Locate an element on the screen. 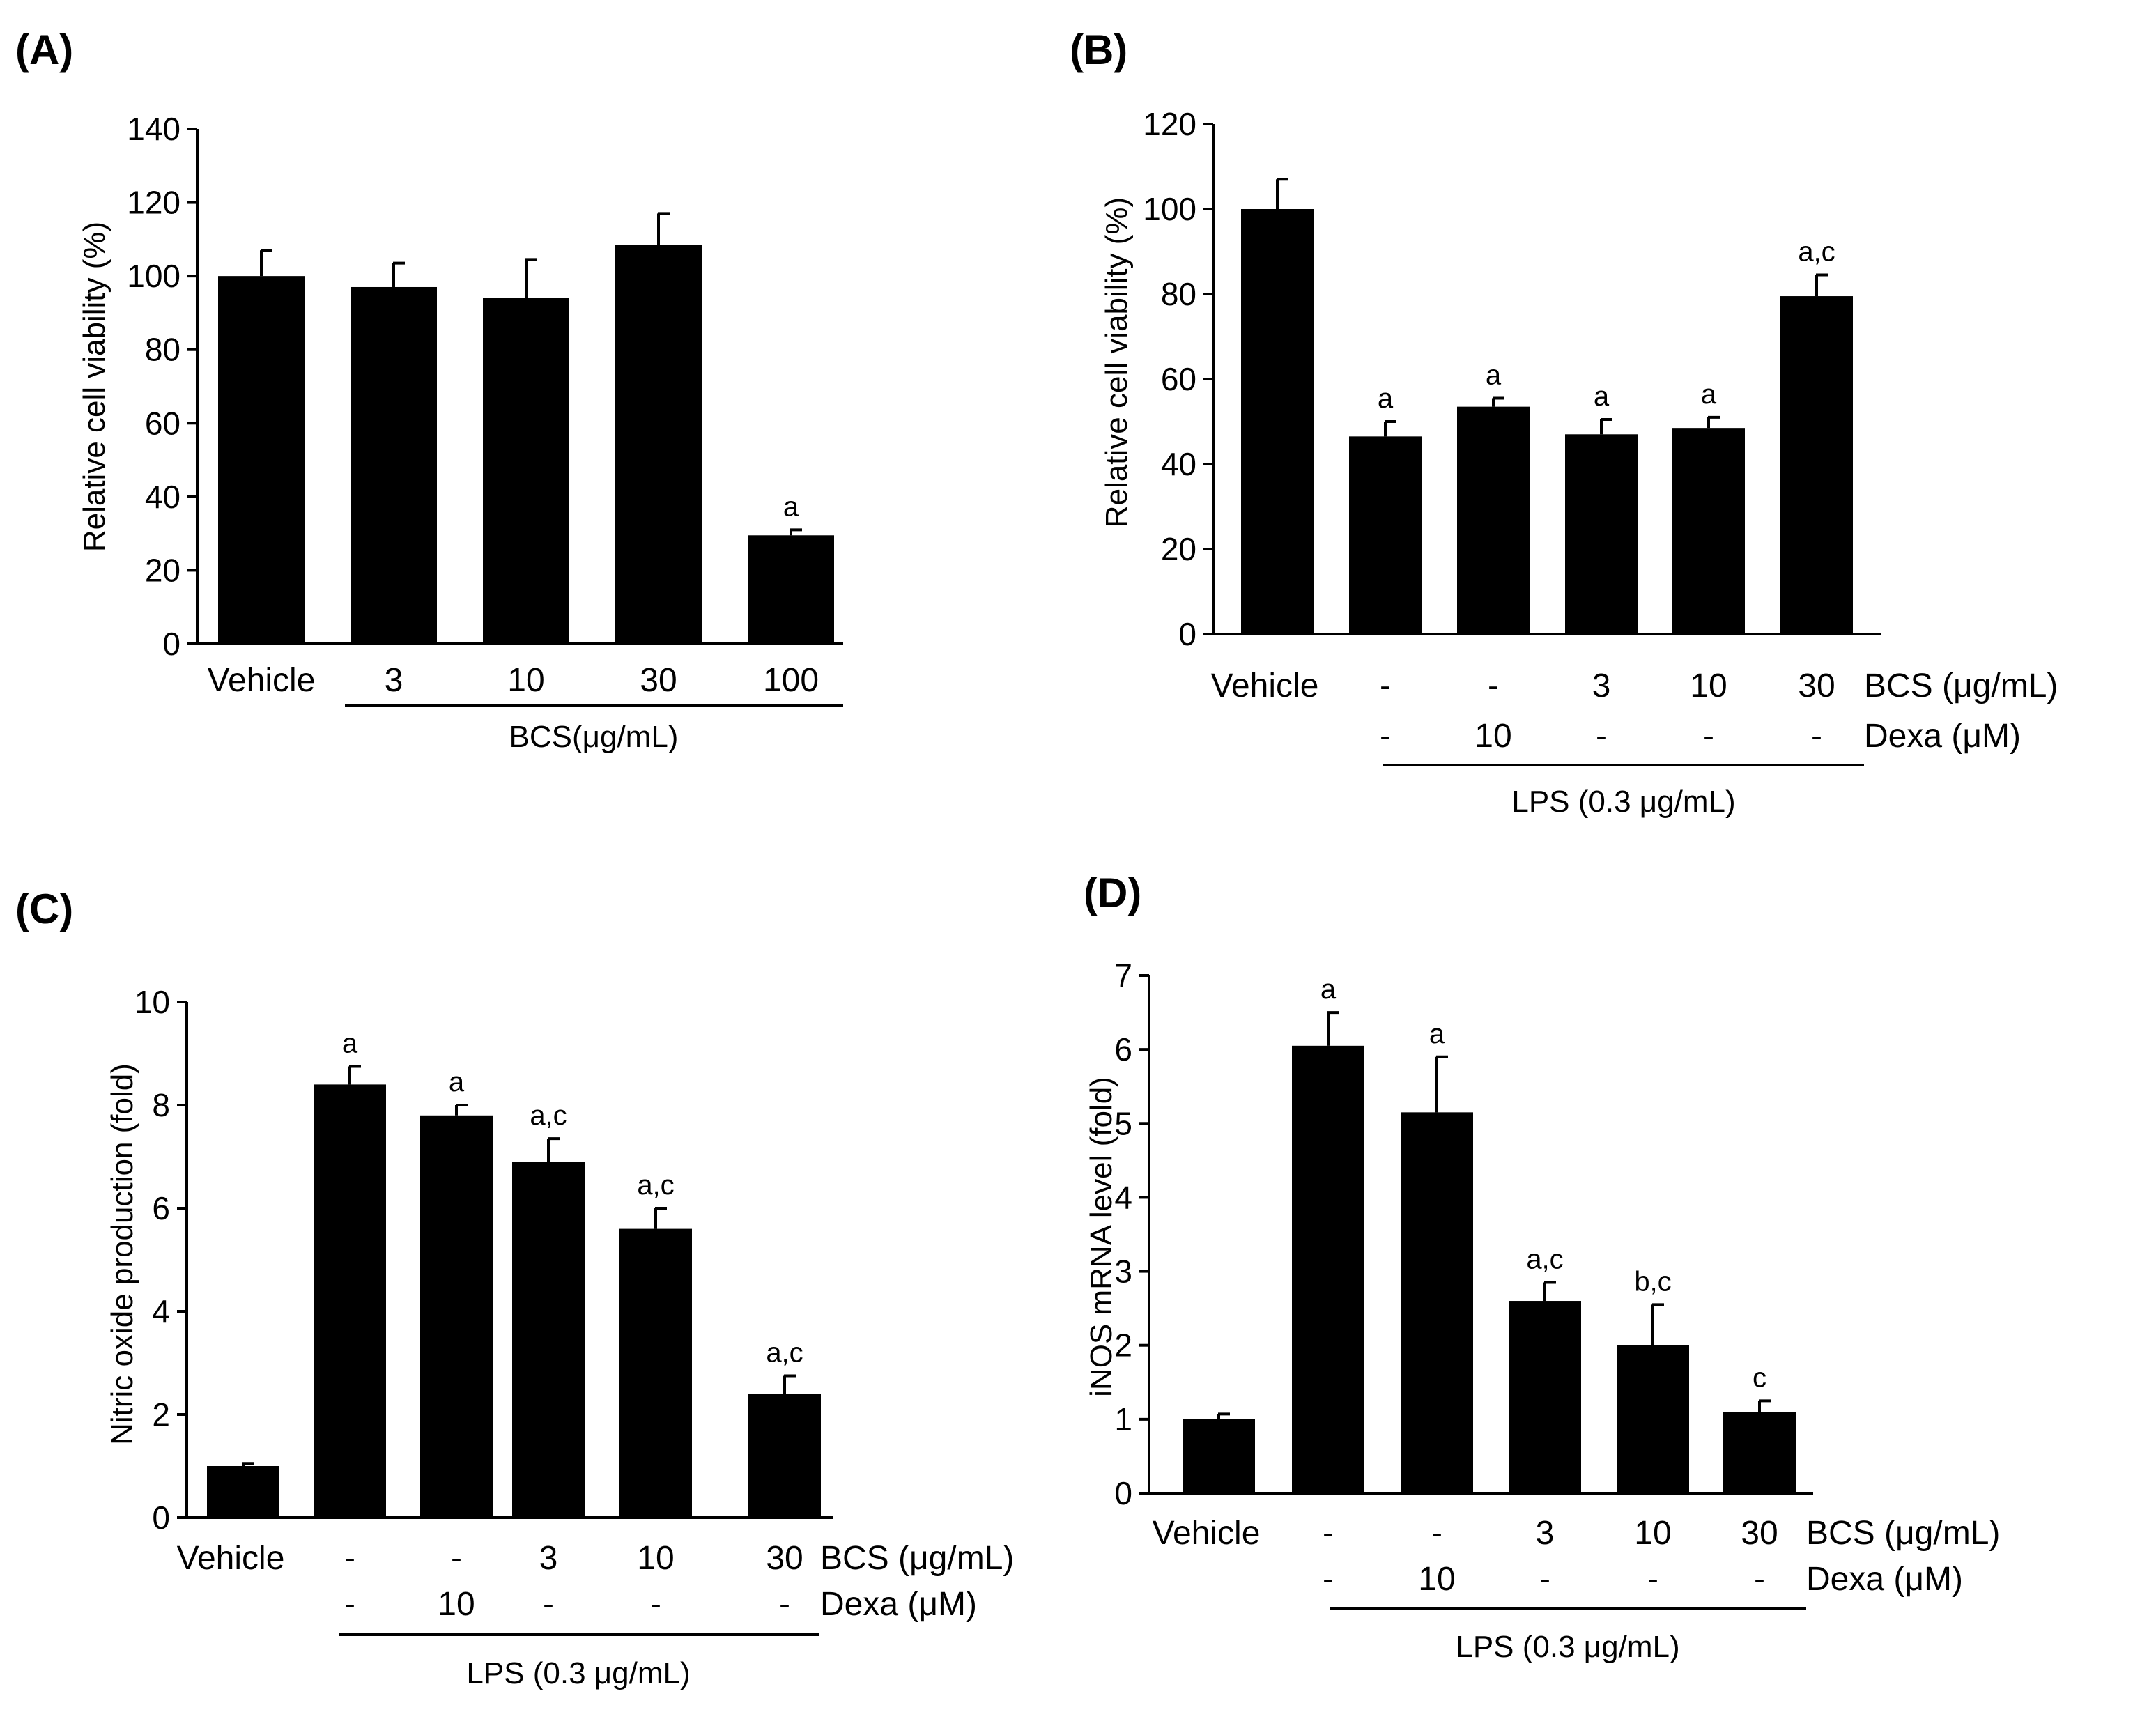  significance-label: c is located at coordinates (1760, 1377).